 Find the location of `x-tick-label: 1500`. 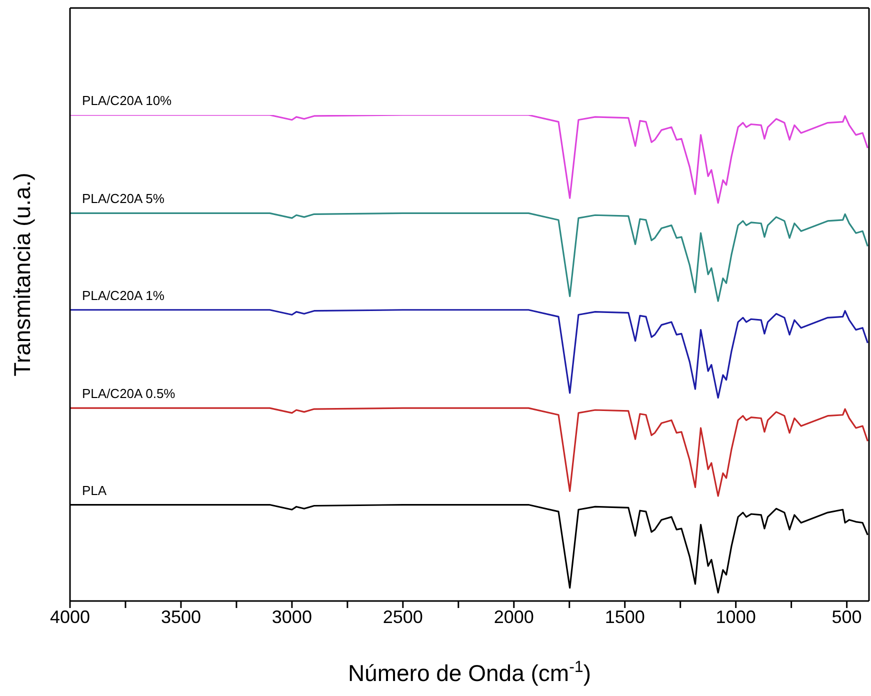

x-tick-label: 1500 is located at coordinates (624, 616).